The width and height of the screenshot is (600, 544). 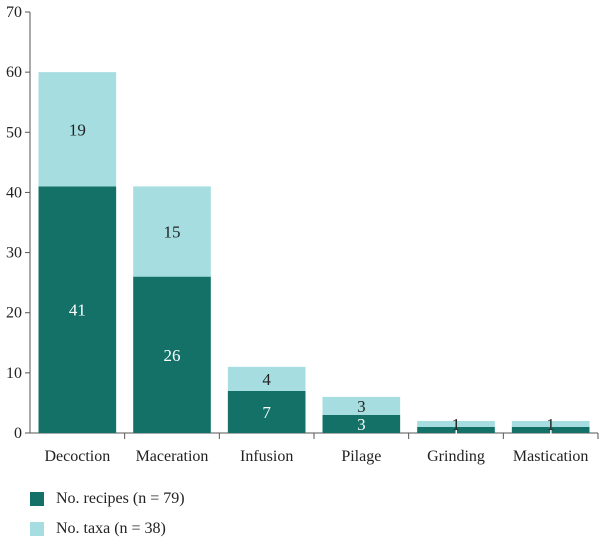 What do you see at coordinates (456, 456) in the screenshot?
I see `x-tick-label: Grinding` at bounding box center [456, 456].